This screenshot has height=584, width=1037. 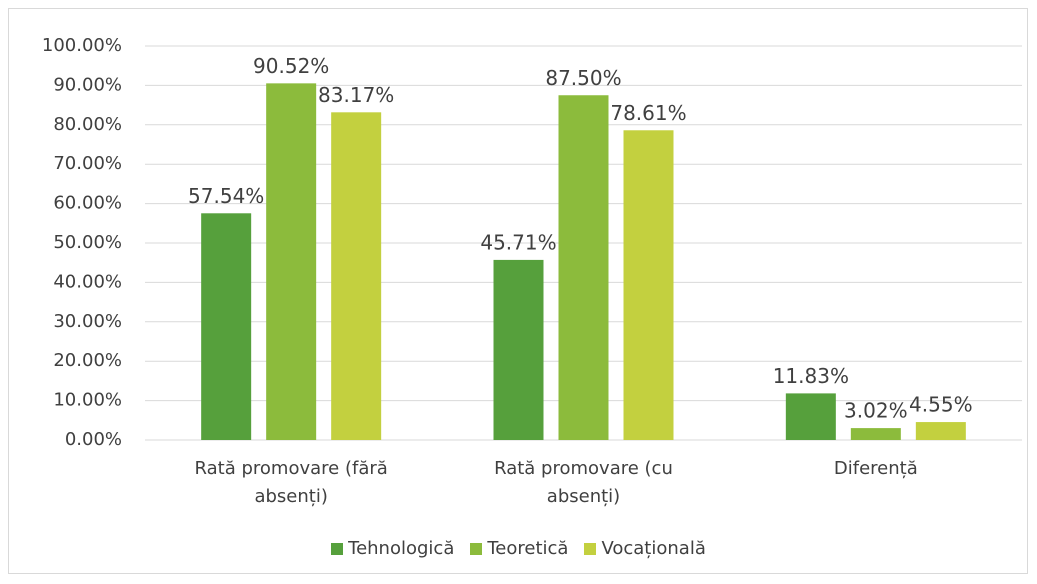 I want to click on data-label: 83.17%, so click(x=356, y=95).